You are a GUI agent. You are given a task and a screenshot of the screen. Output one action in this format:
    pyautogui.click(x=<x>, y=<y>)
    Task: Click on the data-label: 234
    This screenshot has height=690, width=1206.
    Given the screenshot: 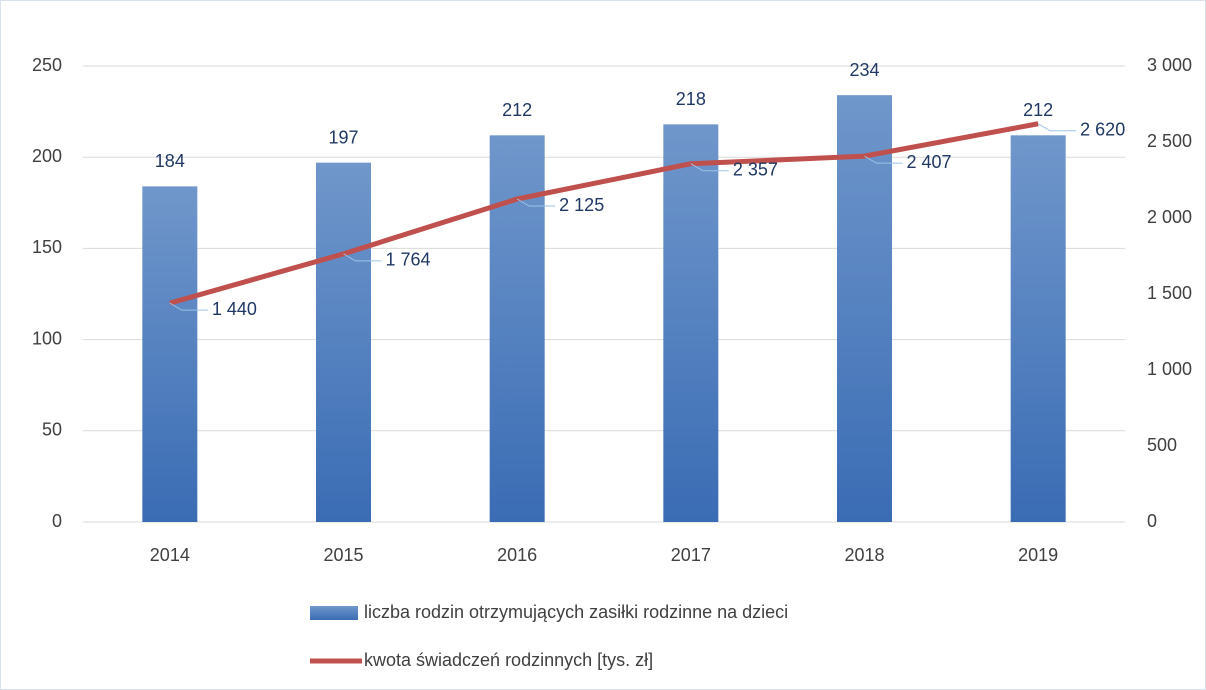 What is the action you would take?
    pyautogui.click(x=864, y=70)
    